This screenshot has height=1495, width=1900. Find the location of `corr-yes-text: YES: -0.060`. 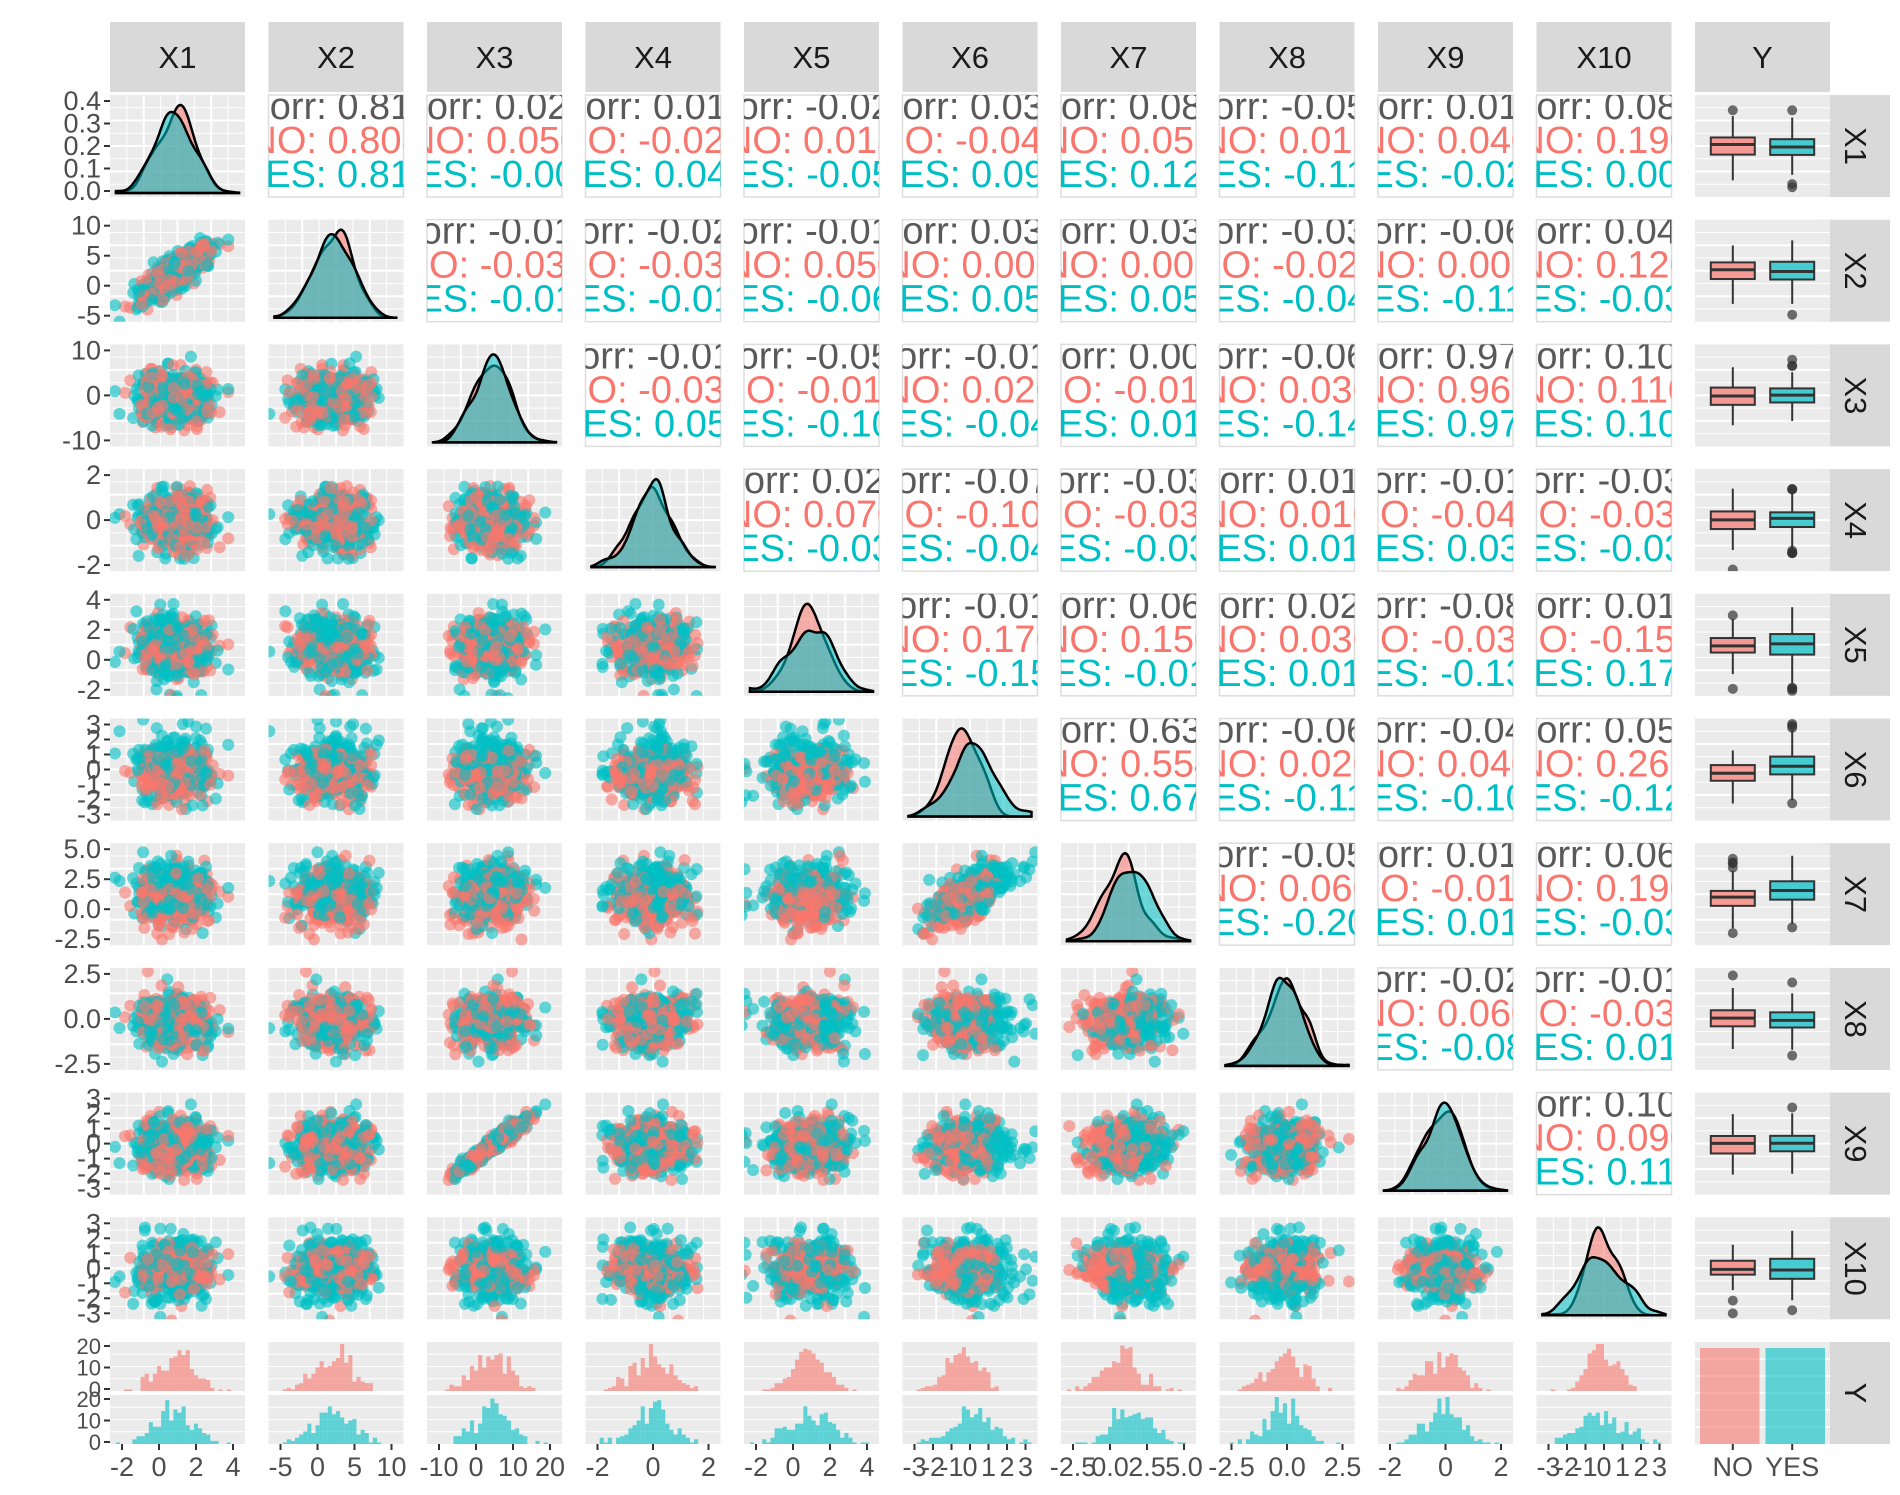

corr-yes-text: YES: -0.060 is located at coordinates (811, 300).